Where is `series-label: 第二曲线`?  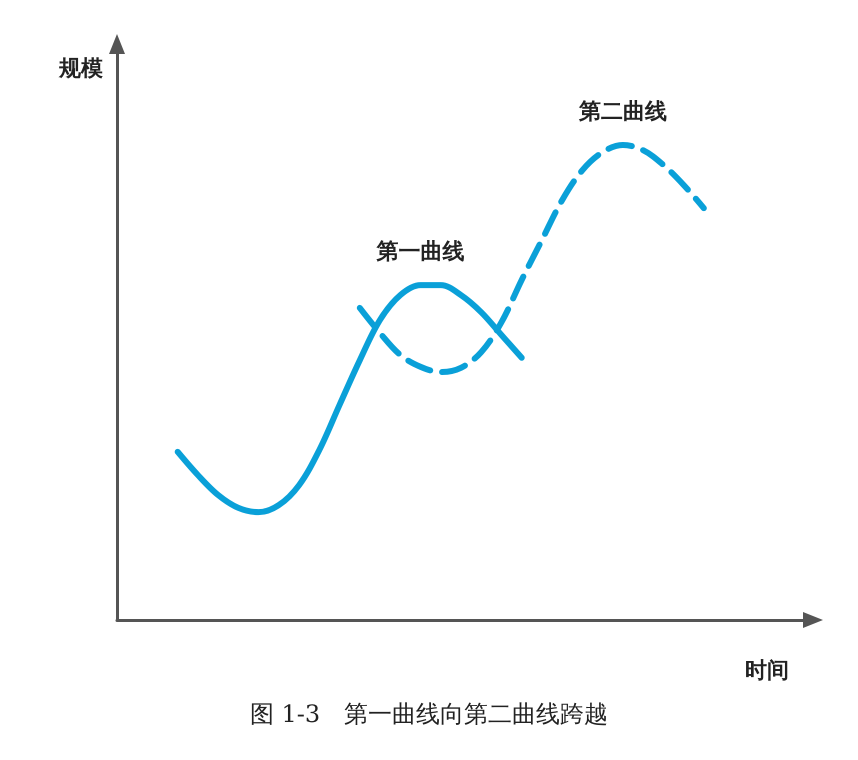 series-label: 第二曲线 is located at coordinates (622, 112).